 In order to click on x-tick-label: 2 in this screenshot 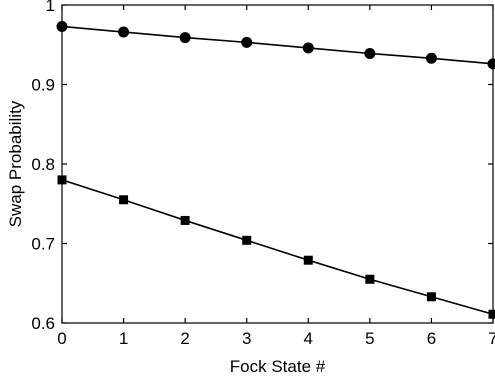, I will do `click(184, 338)`.